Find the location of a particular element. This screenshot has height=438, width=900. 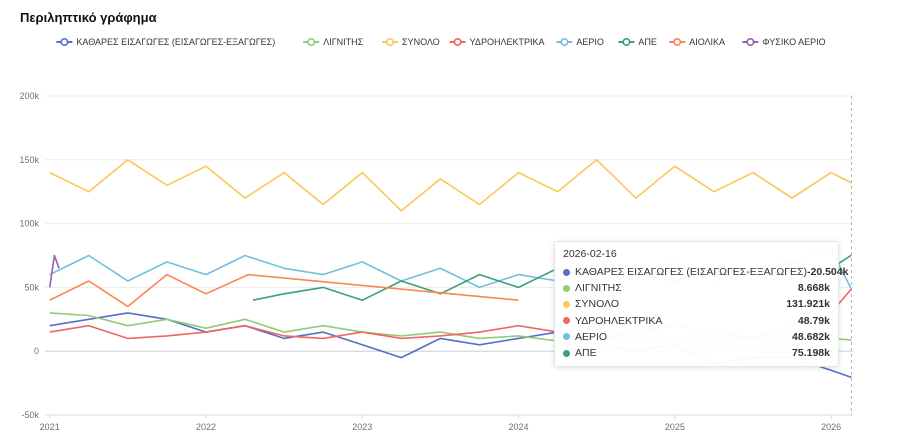

legend-label: ΑΠΕ is located at coordinates (647, 42).